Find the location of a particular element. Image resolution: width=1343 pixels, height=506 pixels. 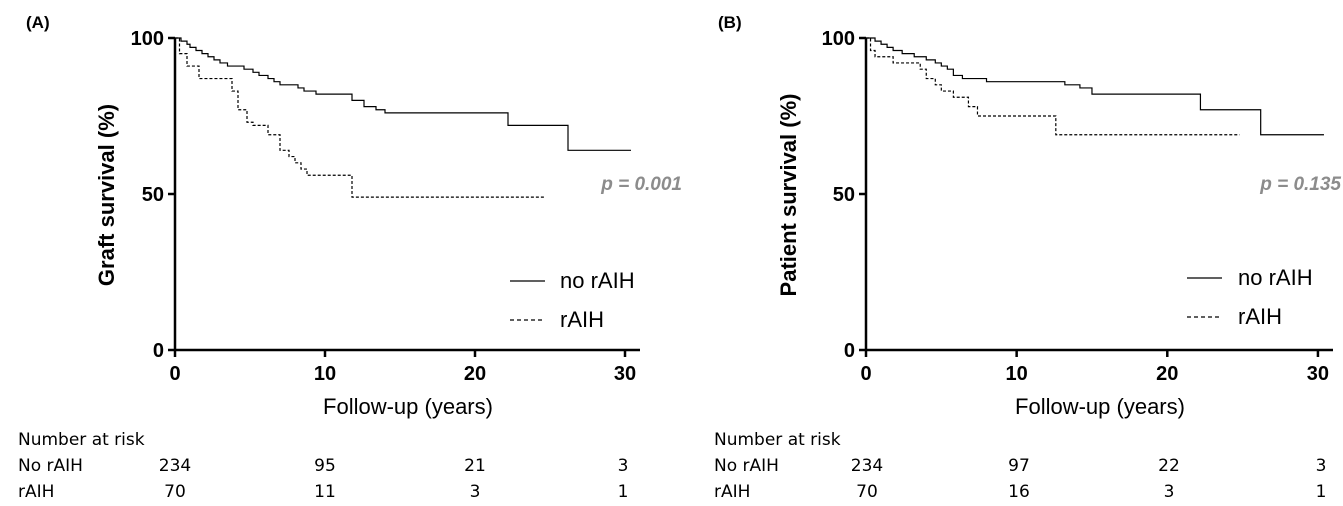

p-value: p = 0.135 is located at coordinates (1300, 184).